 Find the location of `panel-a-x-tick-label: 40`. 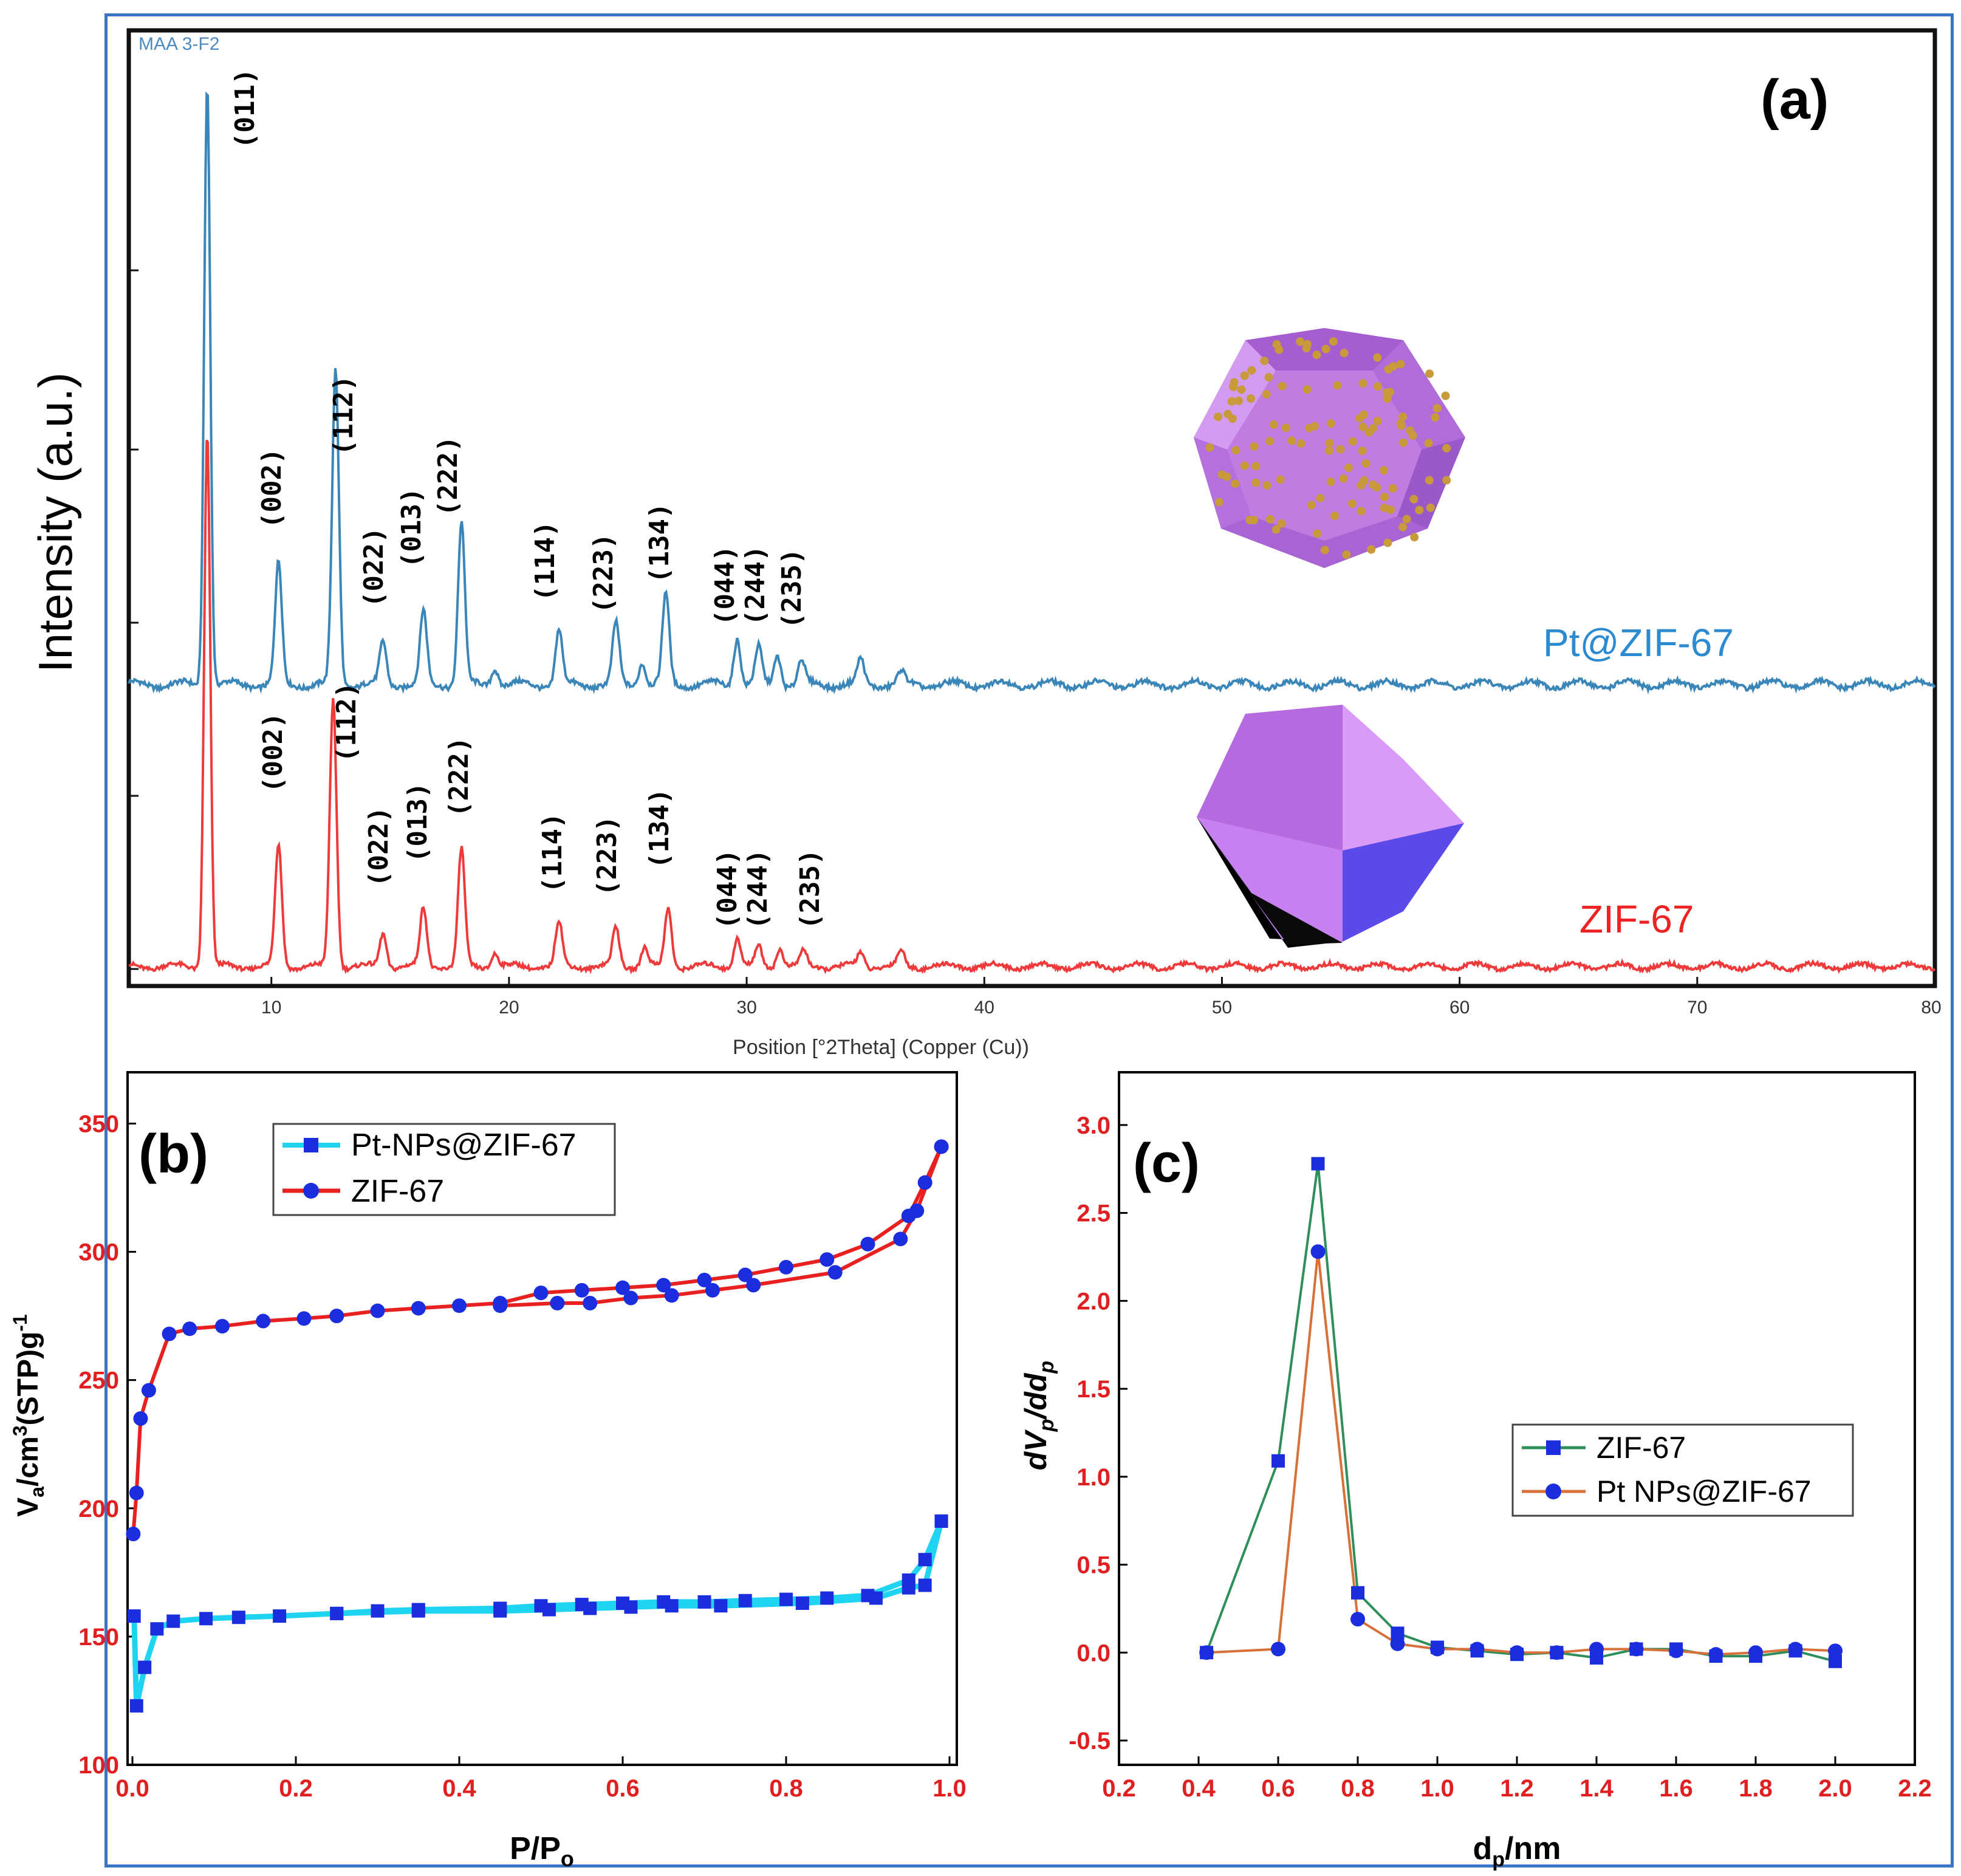

panel-a-x-tick-label: 40 is located at coordinates (984, 1008).